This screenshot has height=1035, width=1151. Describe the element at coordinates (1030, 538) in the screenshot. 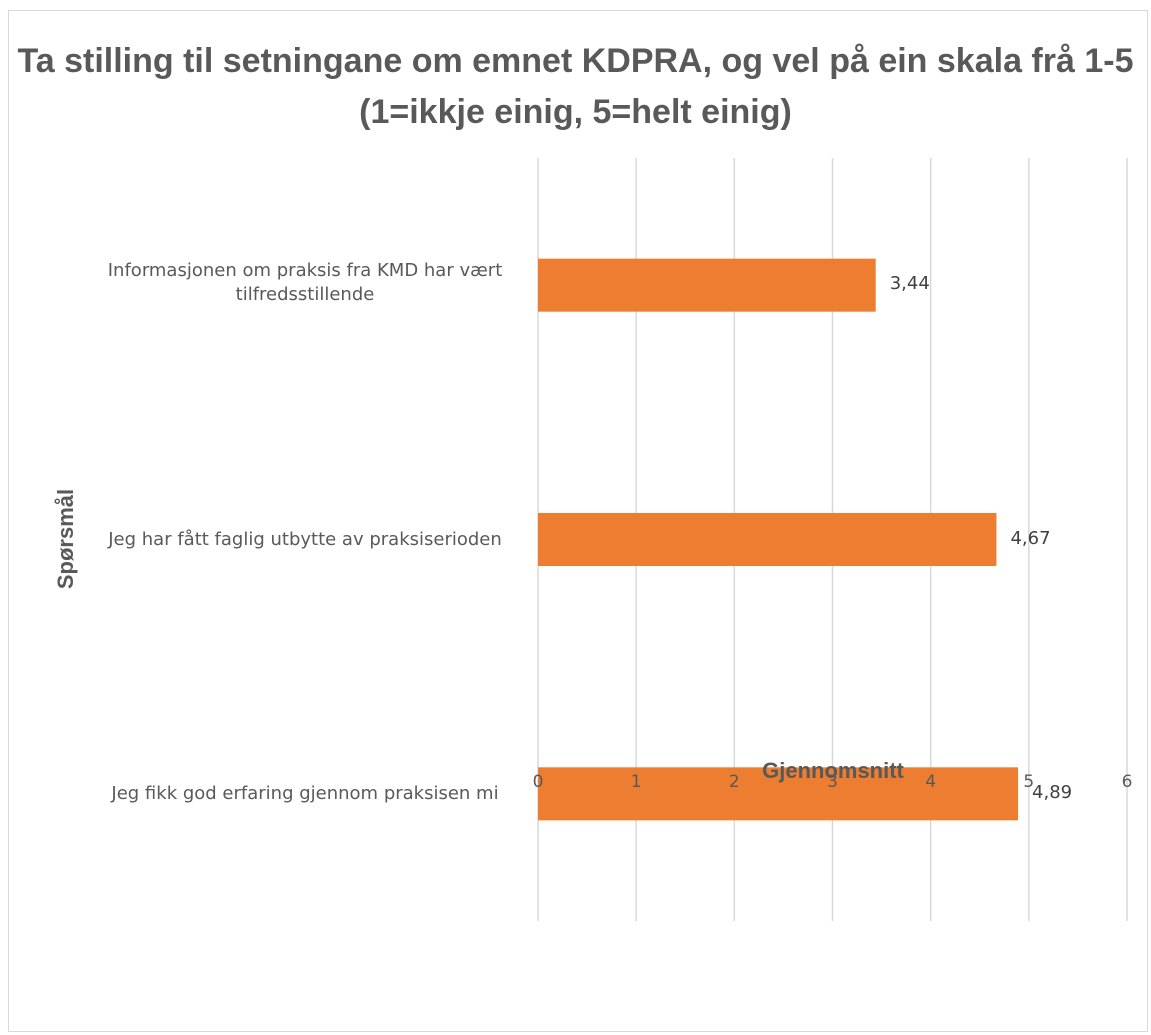

I see `data-label-2: 4,67` at that location.